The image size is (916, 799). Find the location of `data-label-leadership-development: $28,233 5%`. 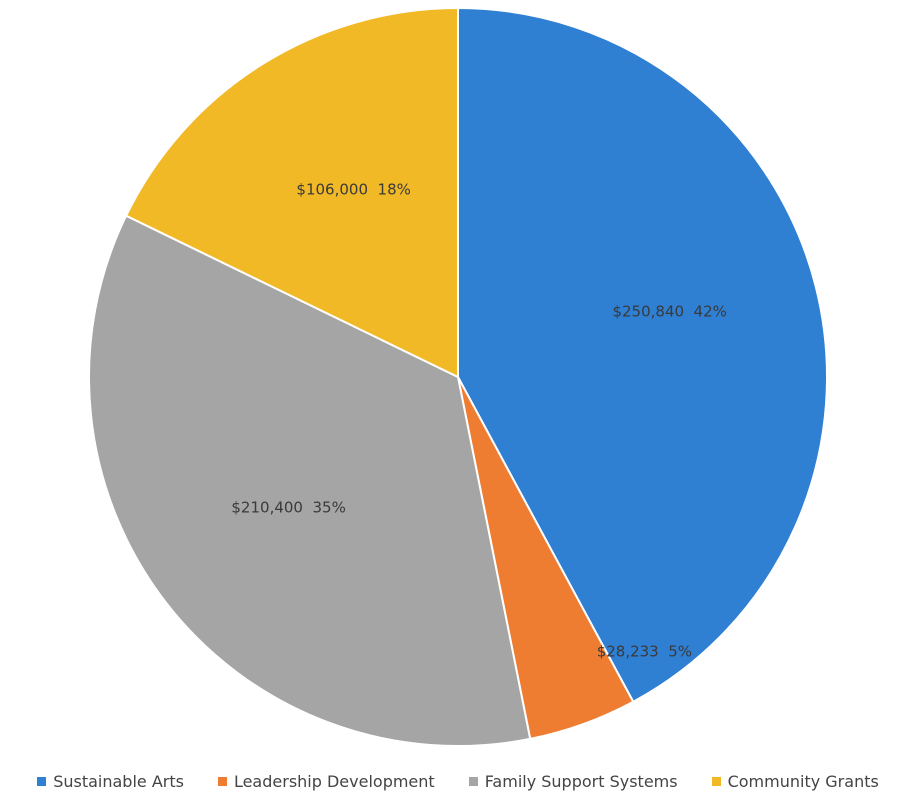

data-label-leadership-development: $28,233 5% is located at coordinates (644, 651).